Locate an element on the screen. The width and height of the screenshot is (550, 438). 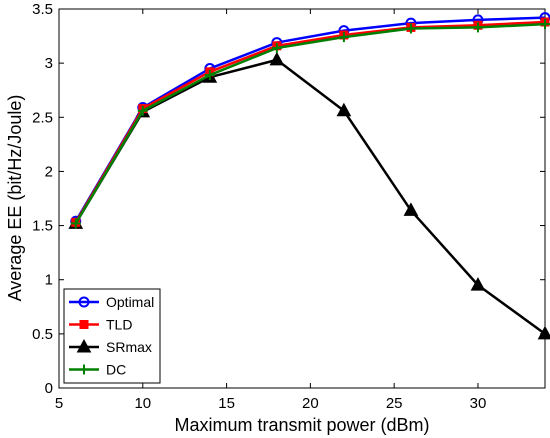
legend-label: TLD is located at coordinates (119, 325).